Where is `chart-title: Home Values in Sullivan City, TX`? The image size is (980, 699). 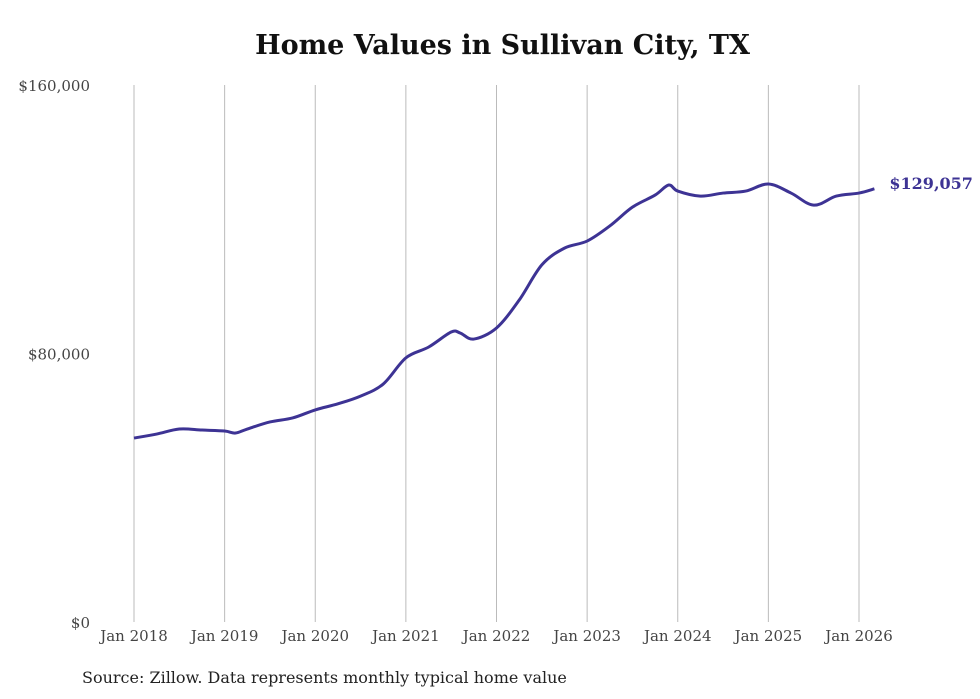 chart-title: Home Values in Sullivan City, TX is located at coordinates (502, 45).